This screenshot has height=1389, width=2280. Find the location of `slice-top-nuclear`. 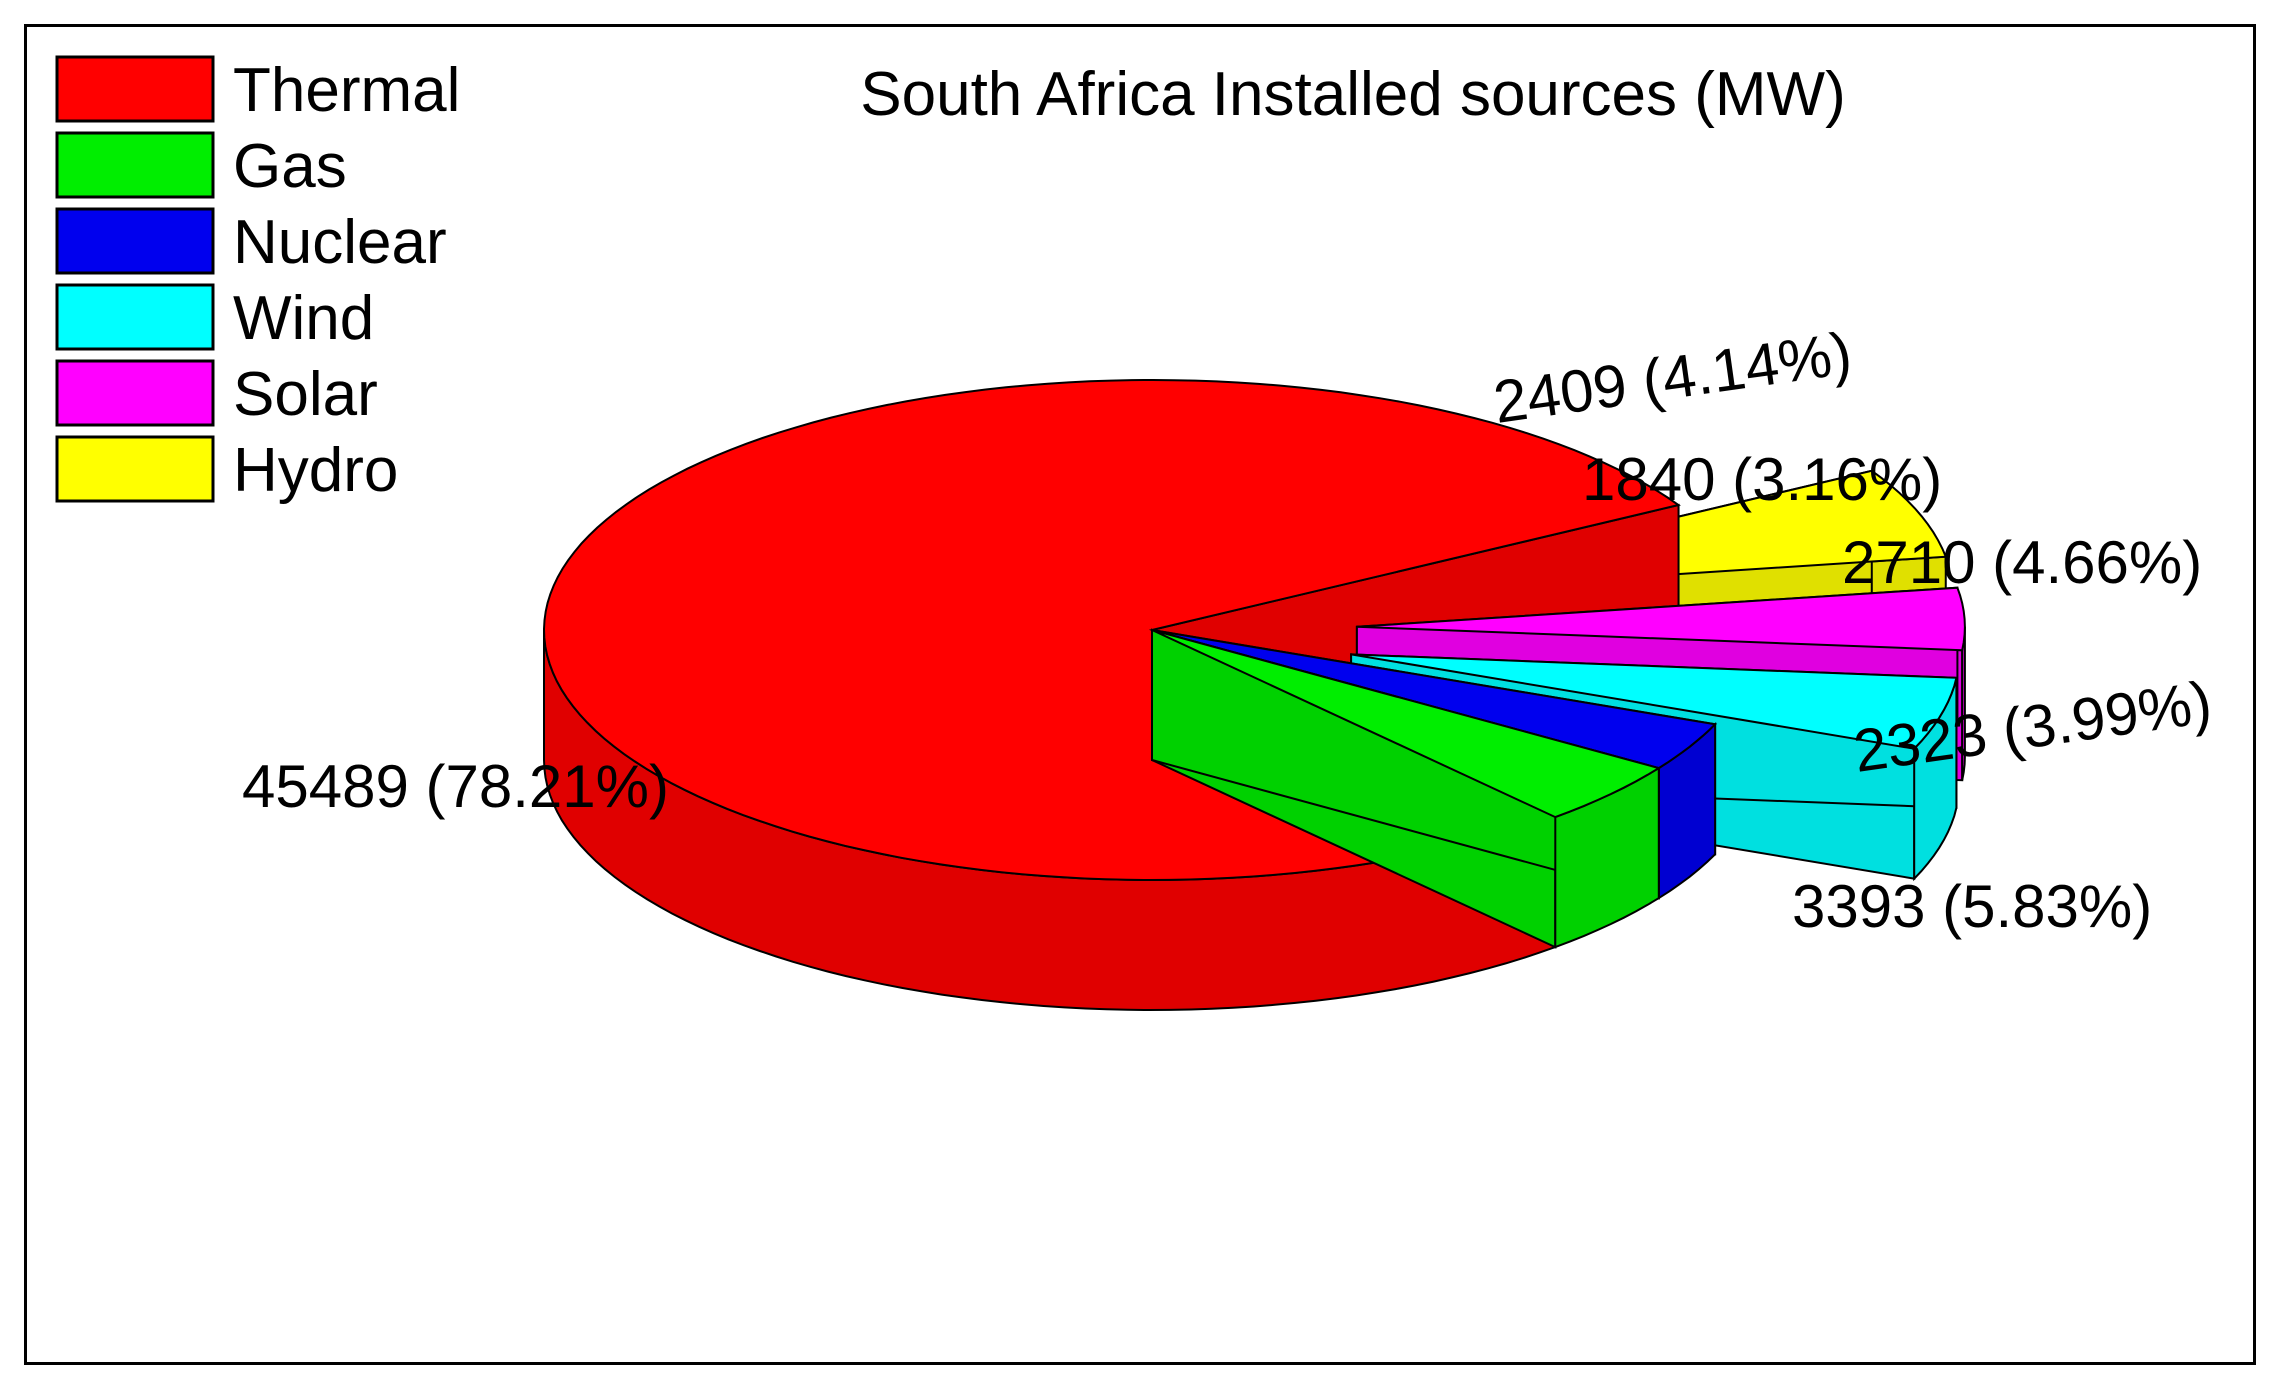

slice-top-nuclear is located at coordinates (1434, 699).